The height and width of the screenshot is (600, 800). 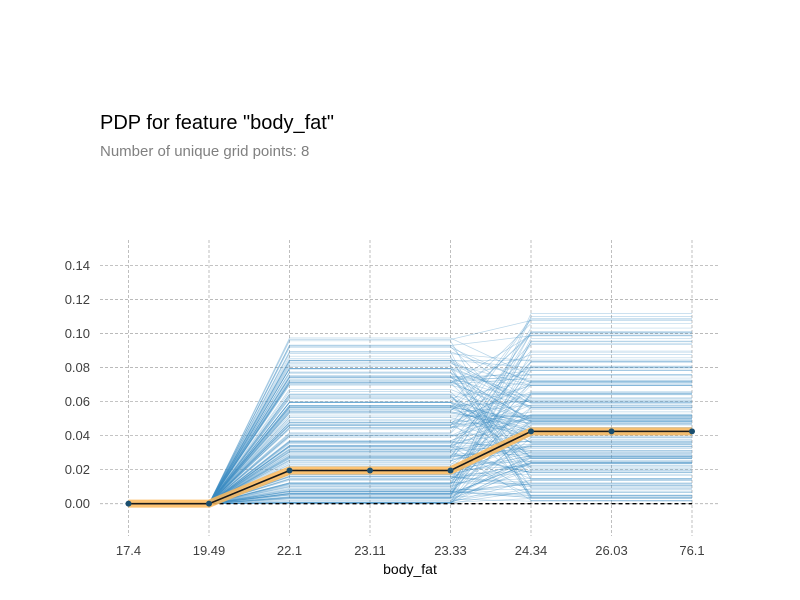 What do you see at coordinates (691, 550) in the screenshot?
I see `x-tick-label: 76.1` at bounding box center [691, 550].